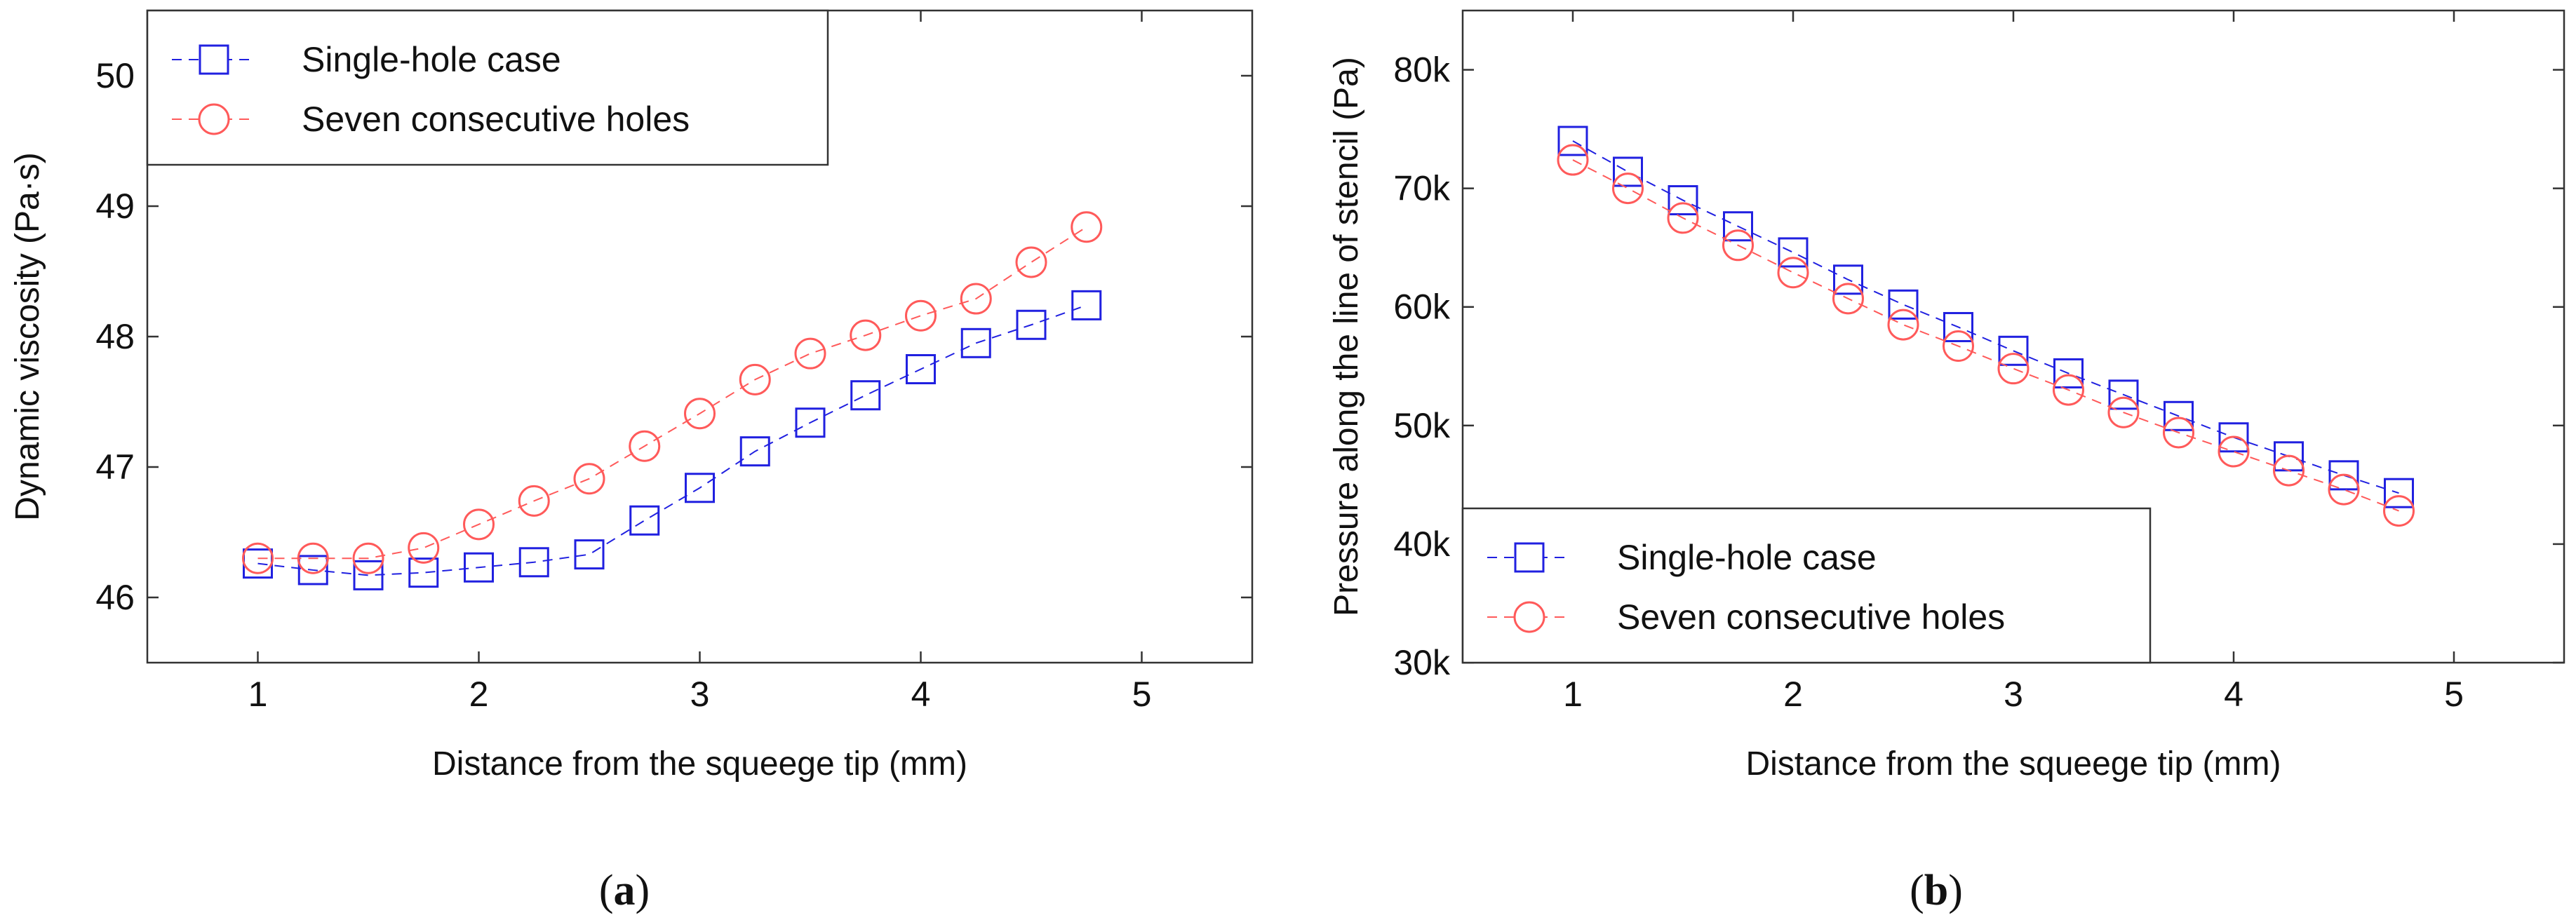 The width and height of the screenshot is (2576, 920). What do you see at coordinates (1142, 694) in the screenshot?
I see `x-tick-label: 5` at bounding box center [1142, 694].